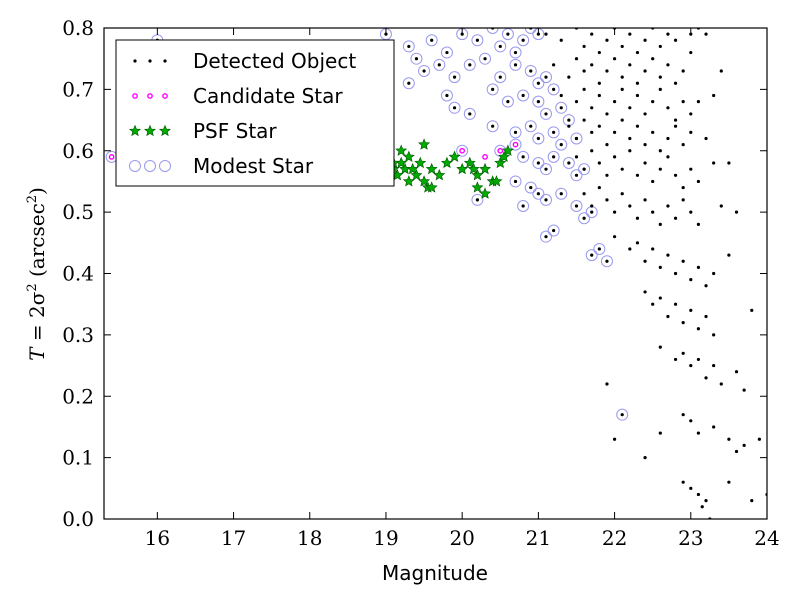  I want to click on y-tick-label: 0.7, so click(78, 89).